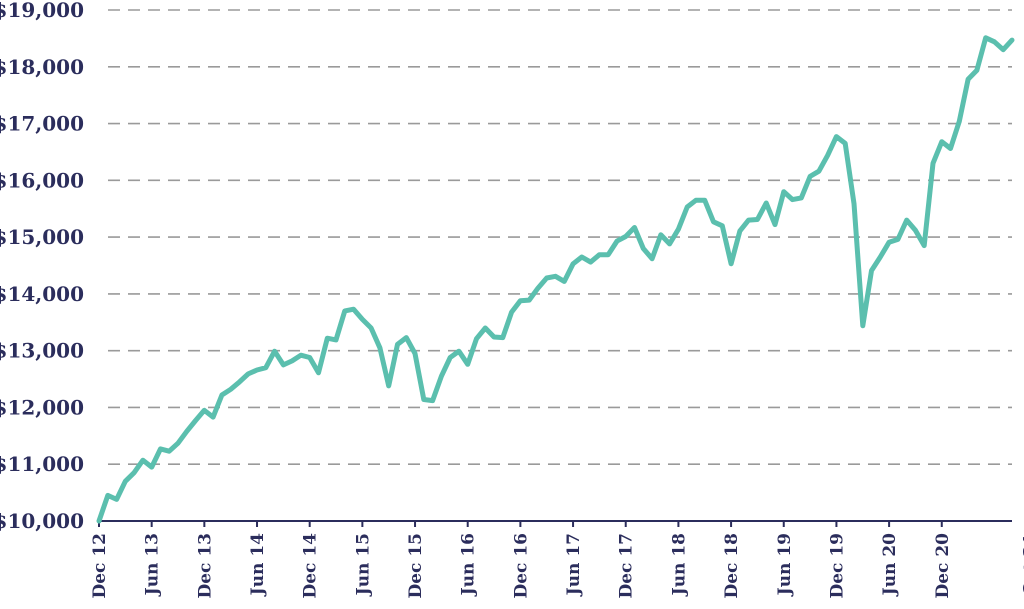  I want to click on x-tick-label: Dec 13, so click(205, 566).